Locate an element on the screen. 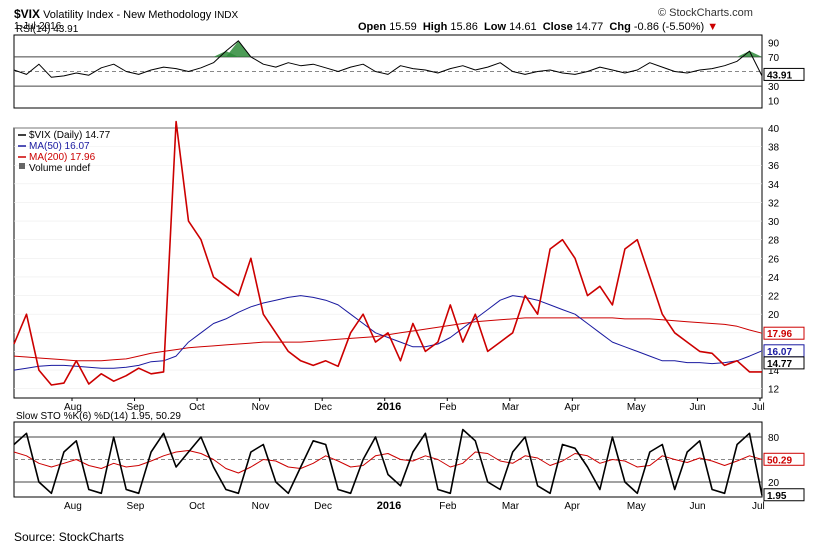 This screenshot has height=551, width=815. sto-x-tick-label: Dec is located at coordinates (323, 506).